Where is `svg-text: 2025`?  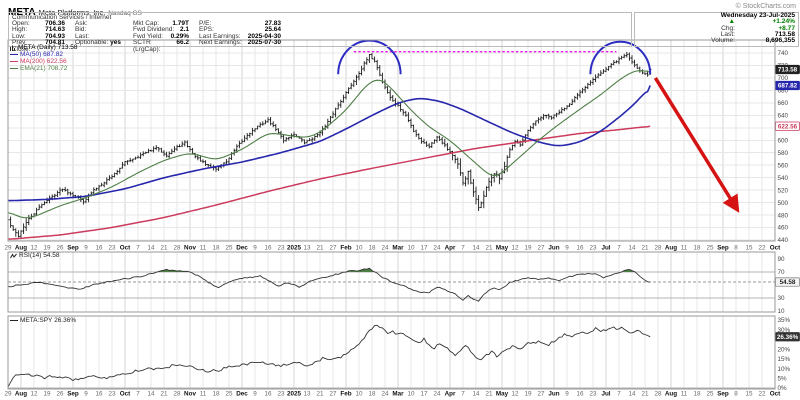 svg-text: 2025 is located at coordinates (294, 394).